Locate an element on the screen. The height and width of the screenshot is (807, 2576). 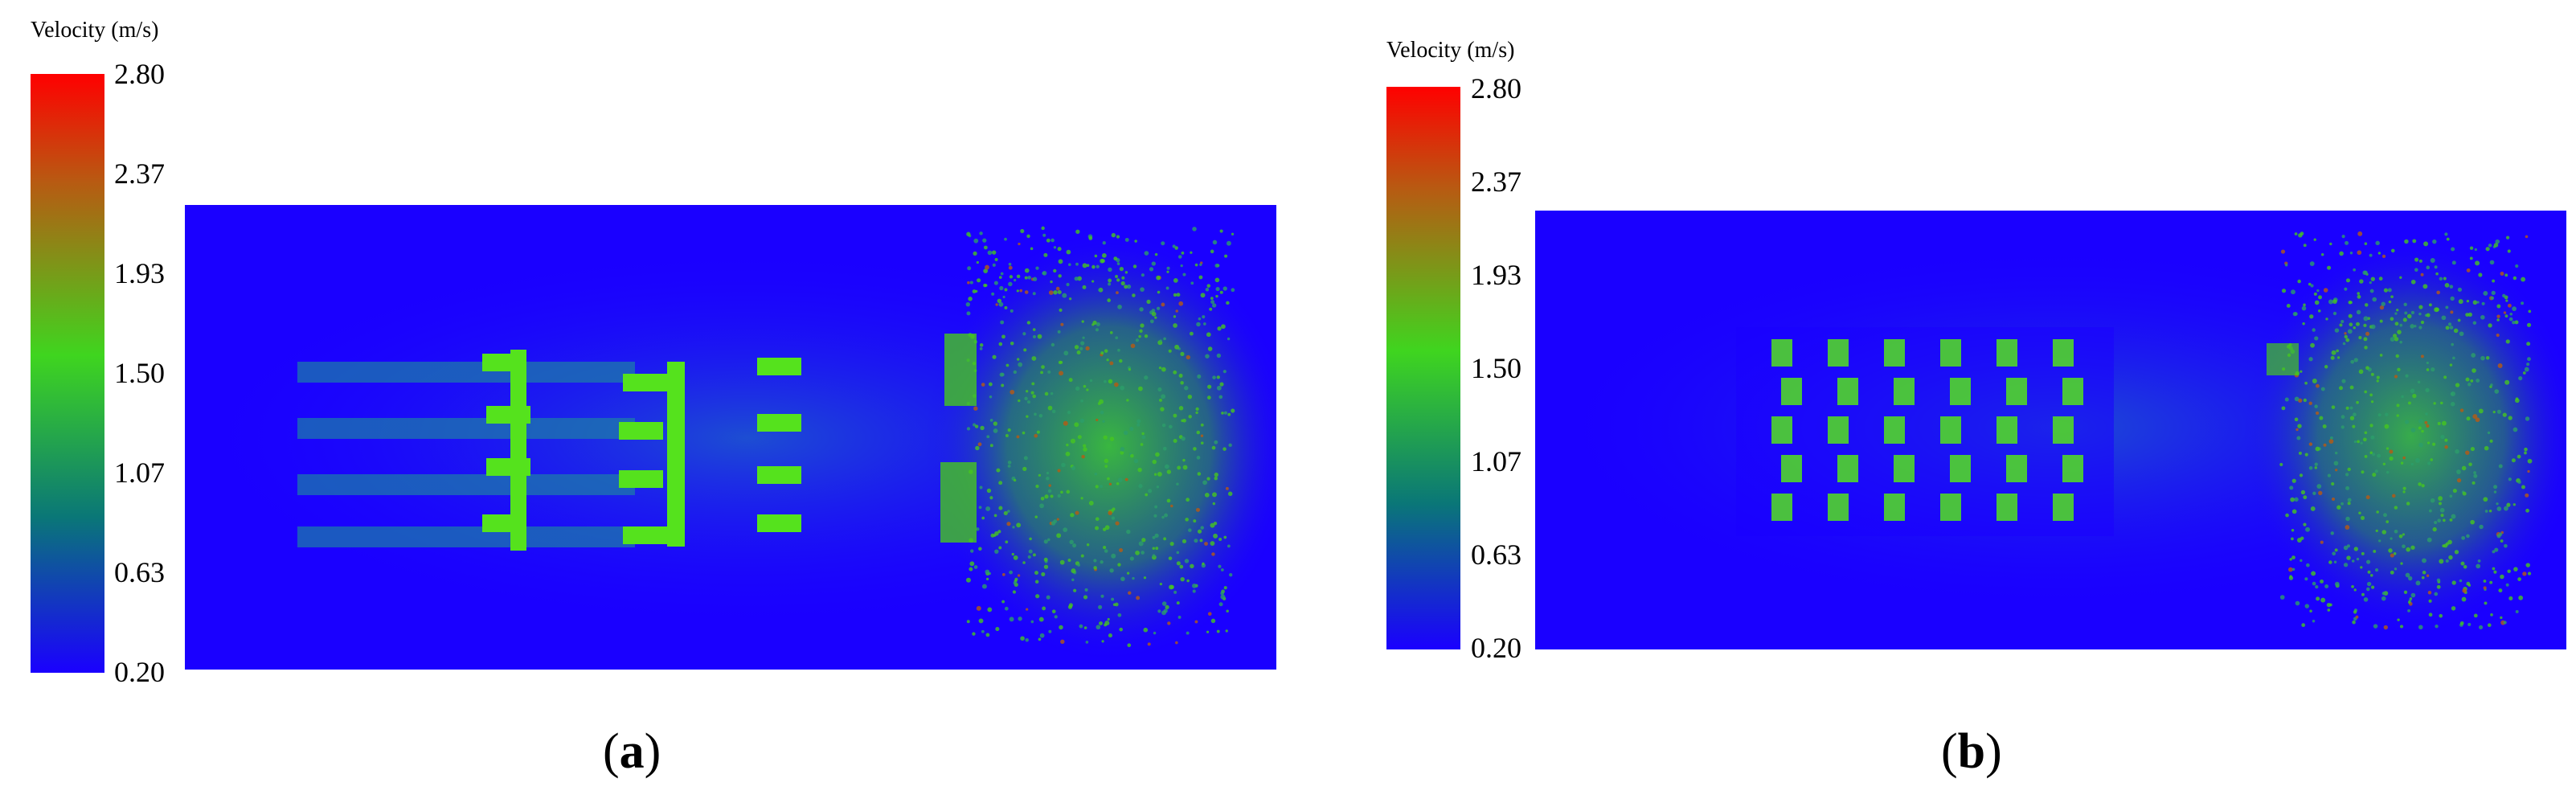
colorbar-tick: 0.63 is located at coordinates (139, 572).